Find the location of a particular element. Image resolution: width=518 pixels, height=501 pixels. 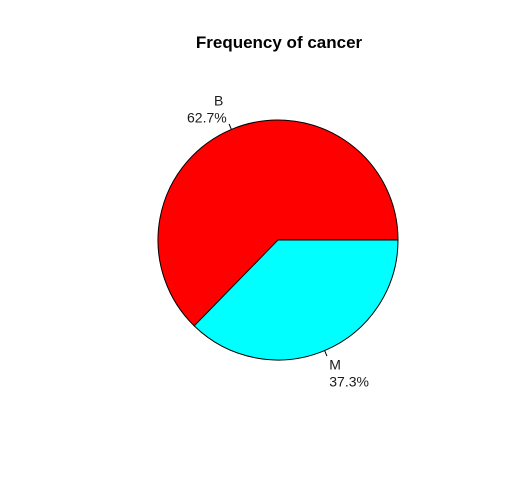

slice-leader-m is located at coordinates (326, 353).